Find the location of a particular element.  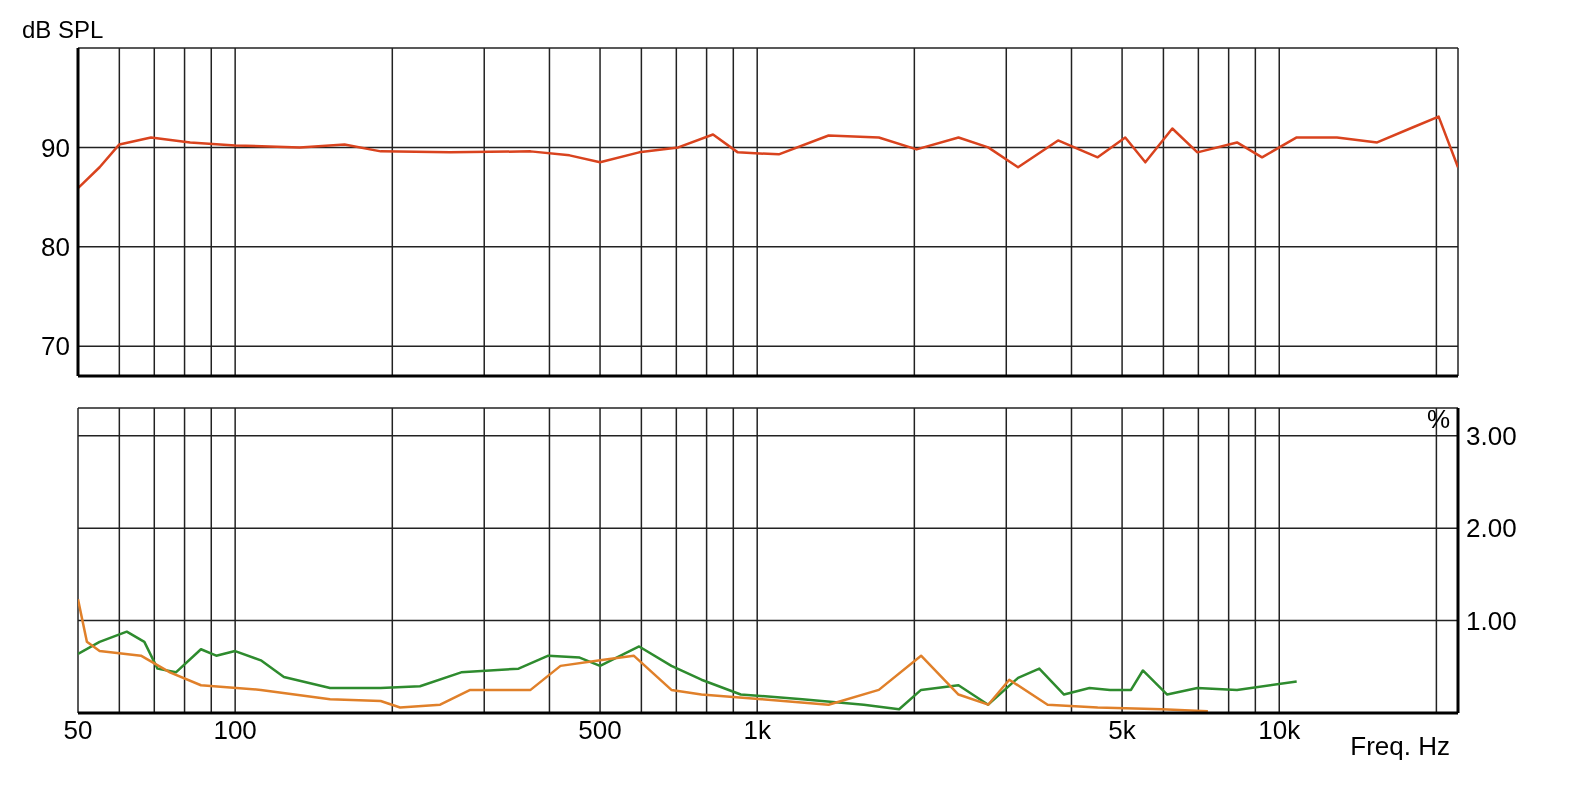

x-tick-label: 500 is located at coordinates (600, 730).